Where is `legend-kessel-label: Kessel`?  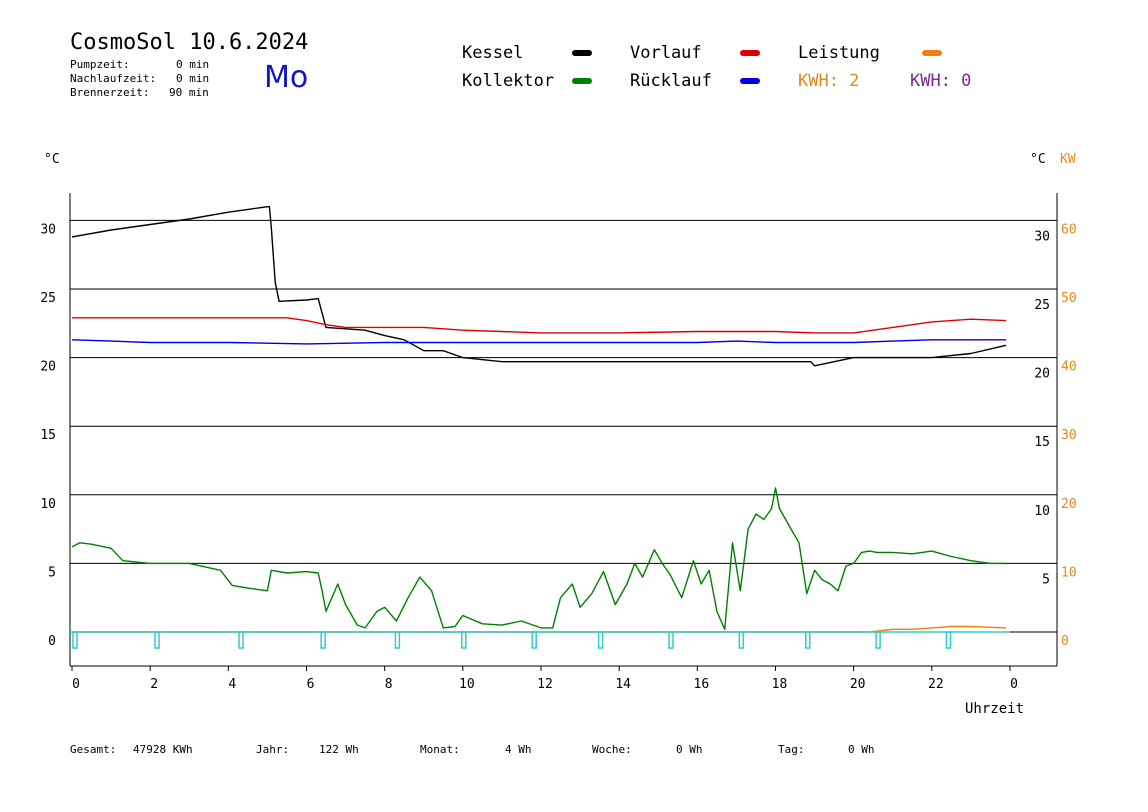 legend-kessel-label: Kessel is located at coordinates (493, 53).